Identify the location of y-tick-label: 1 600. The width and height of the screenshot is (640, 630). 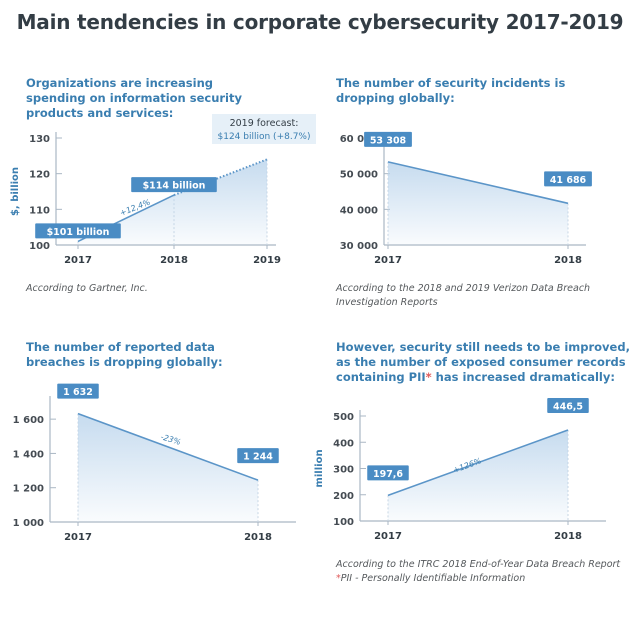
(28, 420).